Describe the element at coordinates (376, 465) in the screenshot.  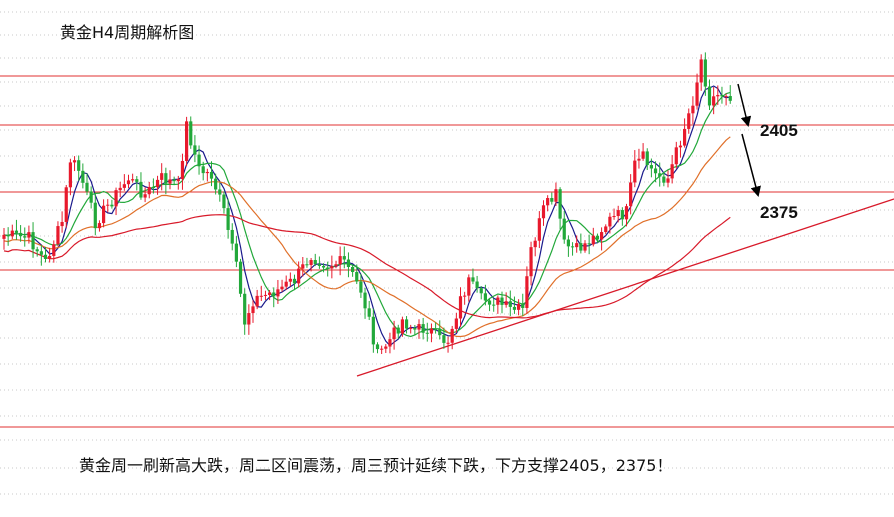
I see `chart-annotation: 黄金周一刷新高大跌，周二区间震荡，周三预计延续下跌，下方支撑2405，2375！` at that location.